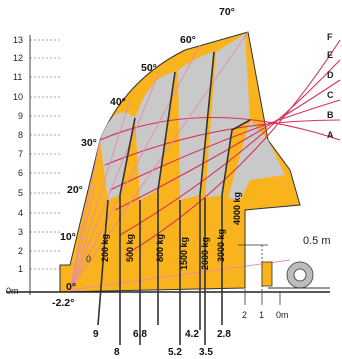  Describe the element at coordinates (282, 315) in the screenshot. I see `right-axis-label-0m: 0m` at that location.